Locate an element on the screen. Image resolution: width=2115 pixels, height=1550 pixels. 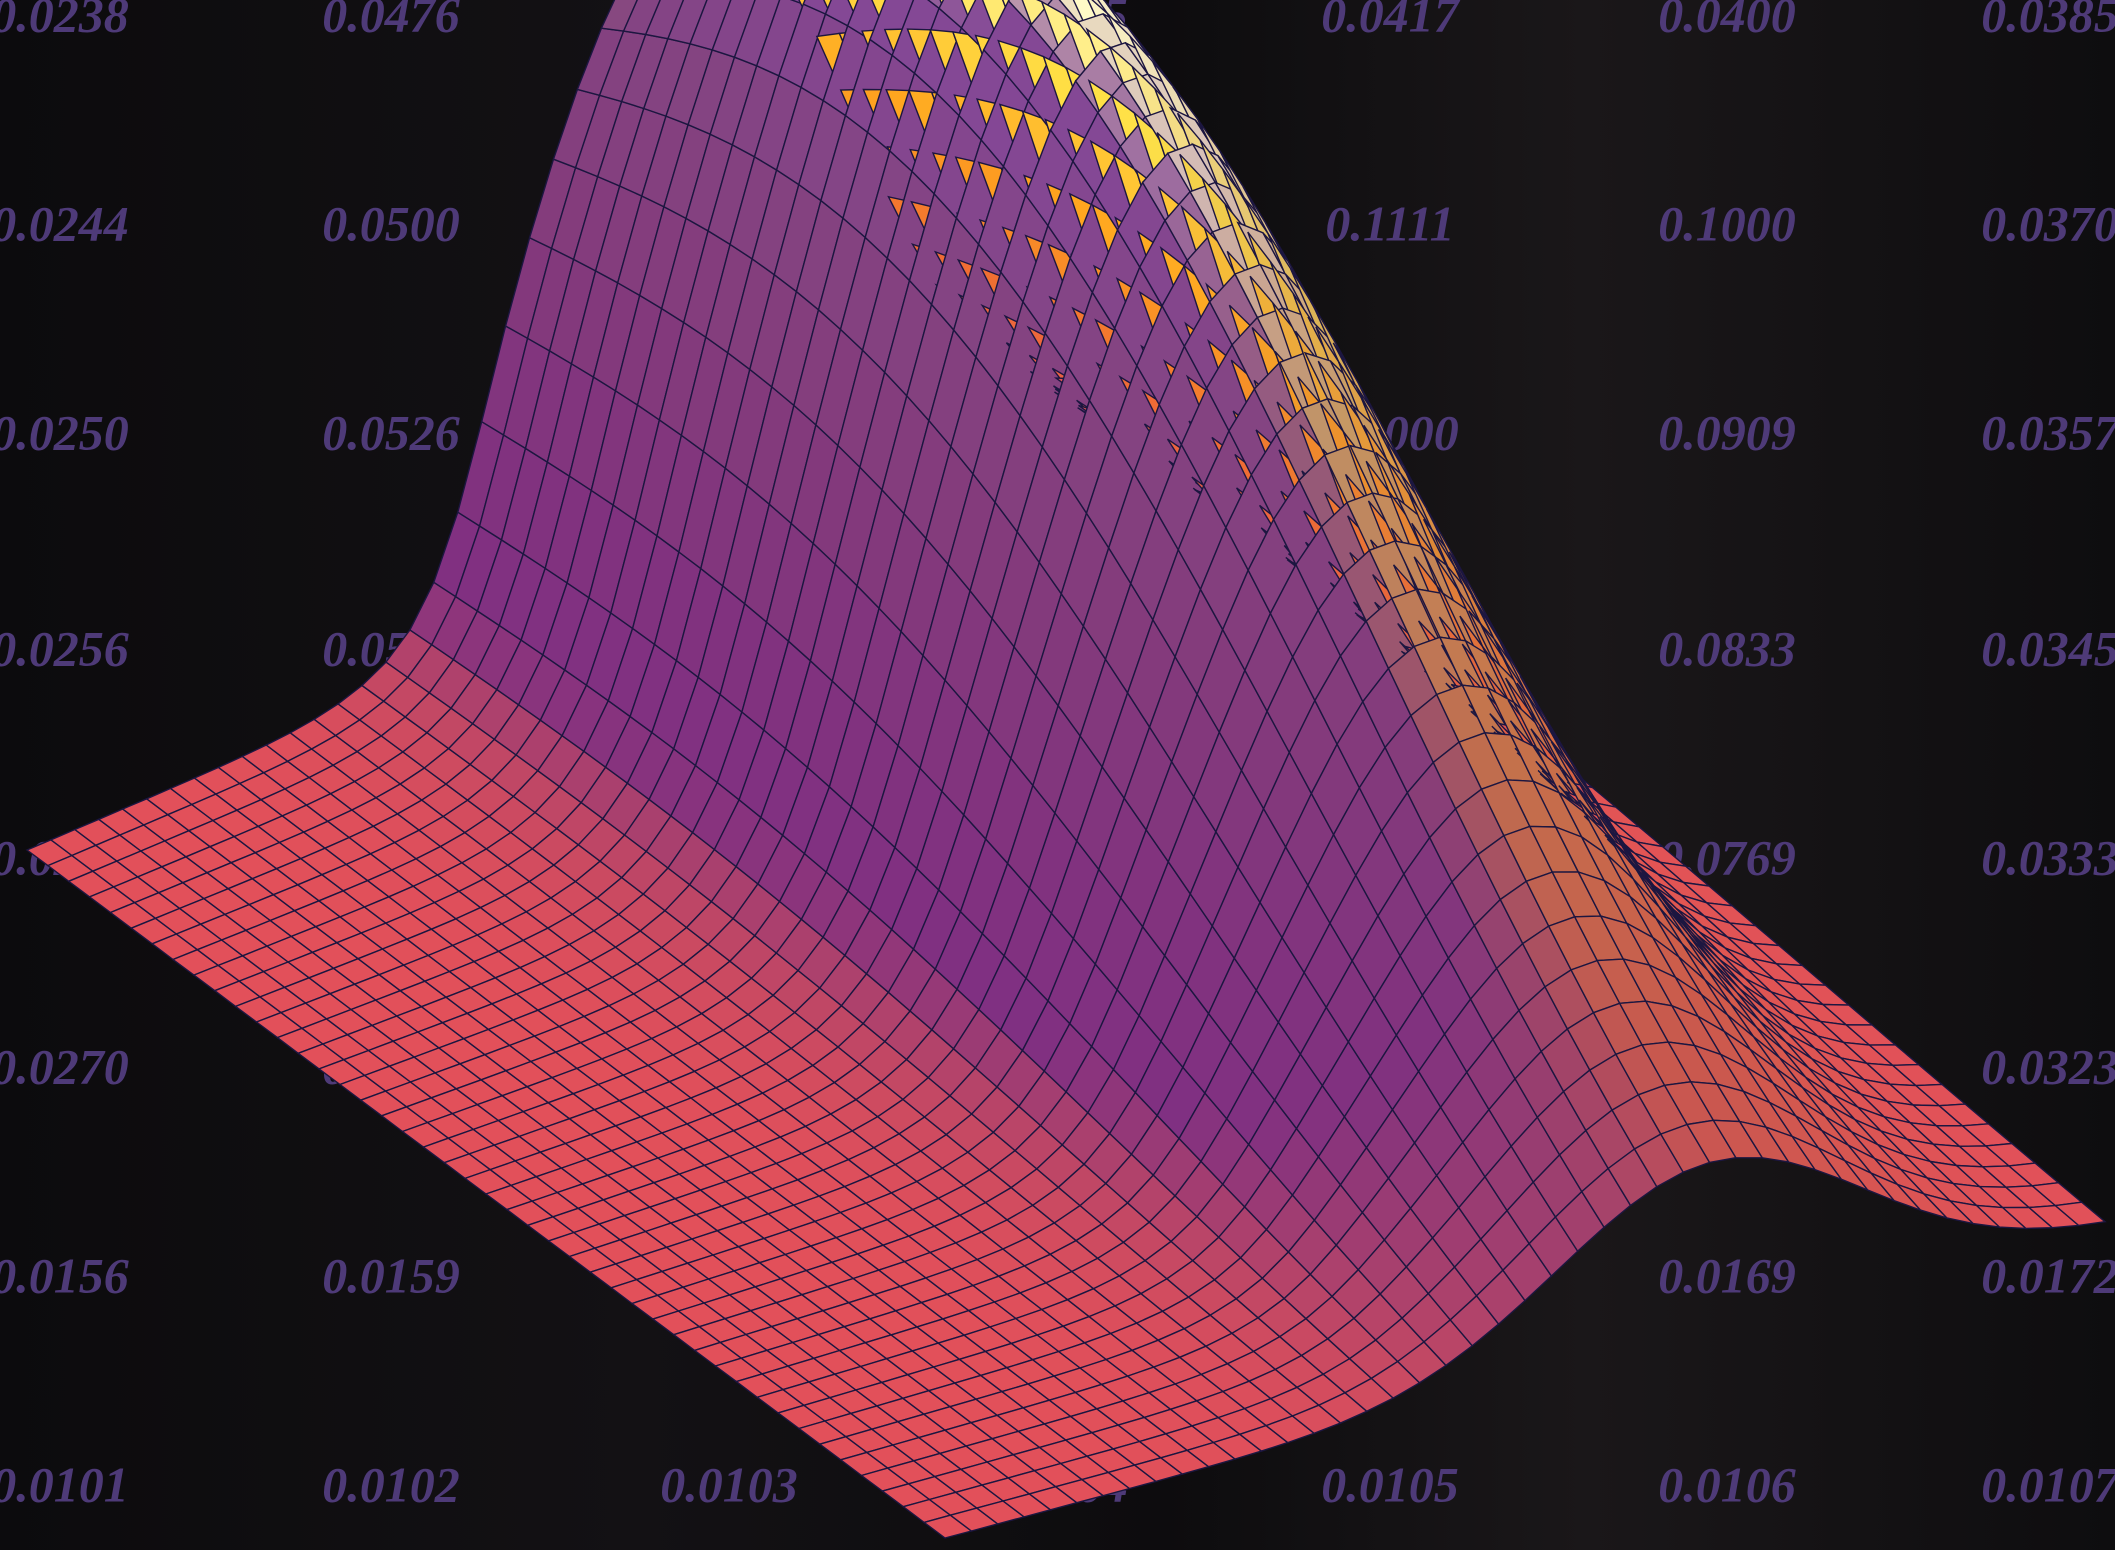
background-number: 0.0103 is located at coordinates (729, 1484).